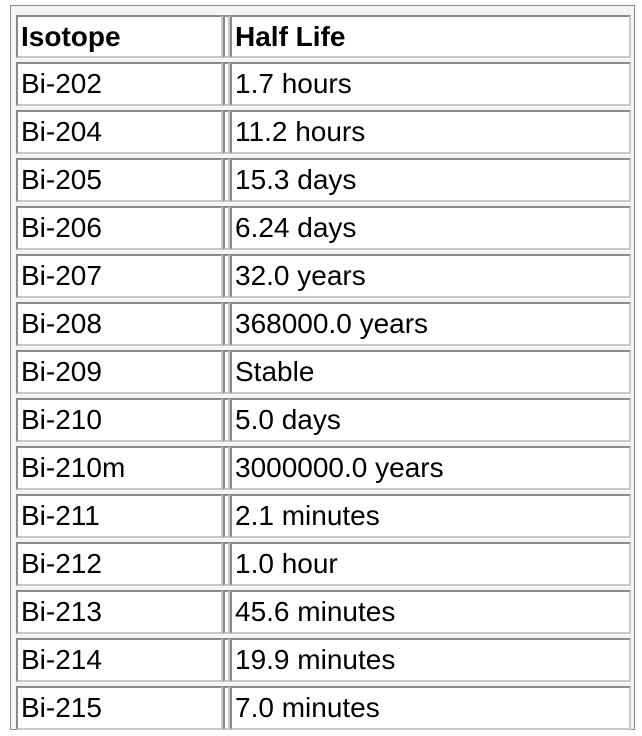 Image resolution: width=642 pixels, height=736 pixels. I want to click on table-row: Bi-205 15.3 days, so click(323, 180).